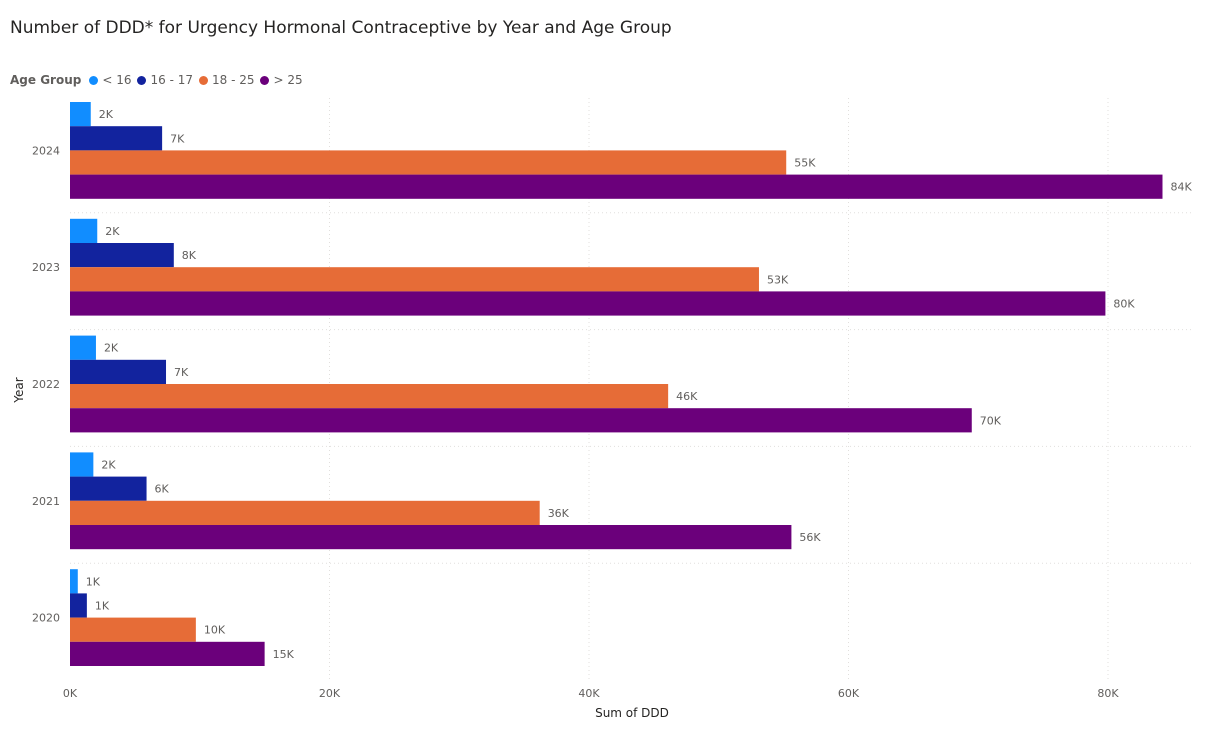  I want to click on data-label-2022-2: 46K, so click(687, 396).